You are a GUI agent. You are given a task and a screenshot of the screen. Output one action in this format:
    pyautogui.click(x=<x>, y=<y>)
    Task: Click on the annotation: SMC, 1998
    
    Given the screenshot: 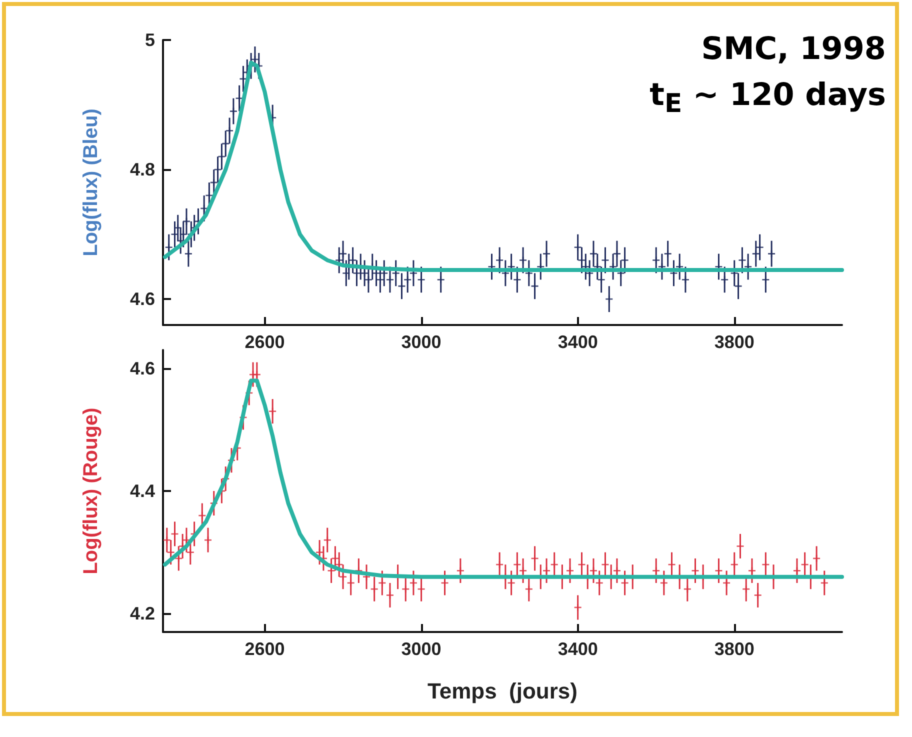 What is the action you would take?
    pyautogui.click(x=793, y=49)
    